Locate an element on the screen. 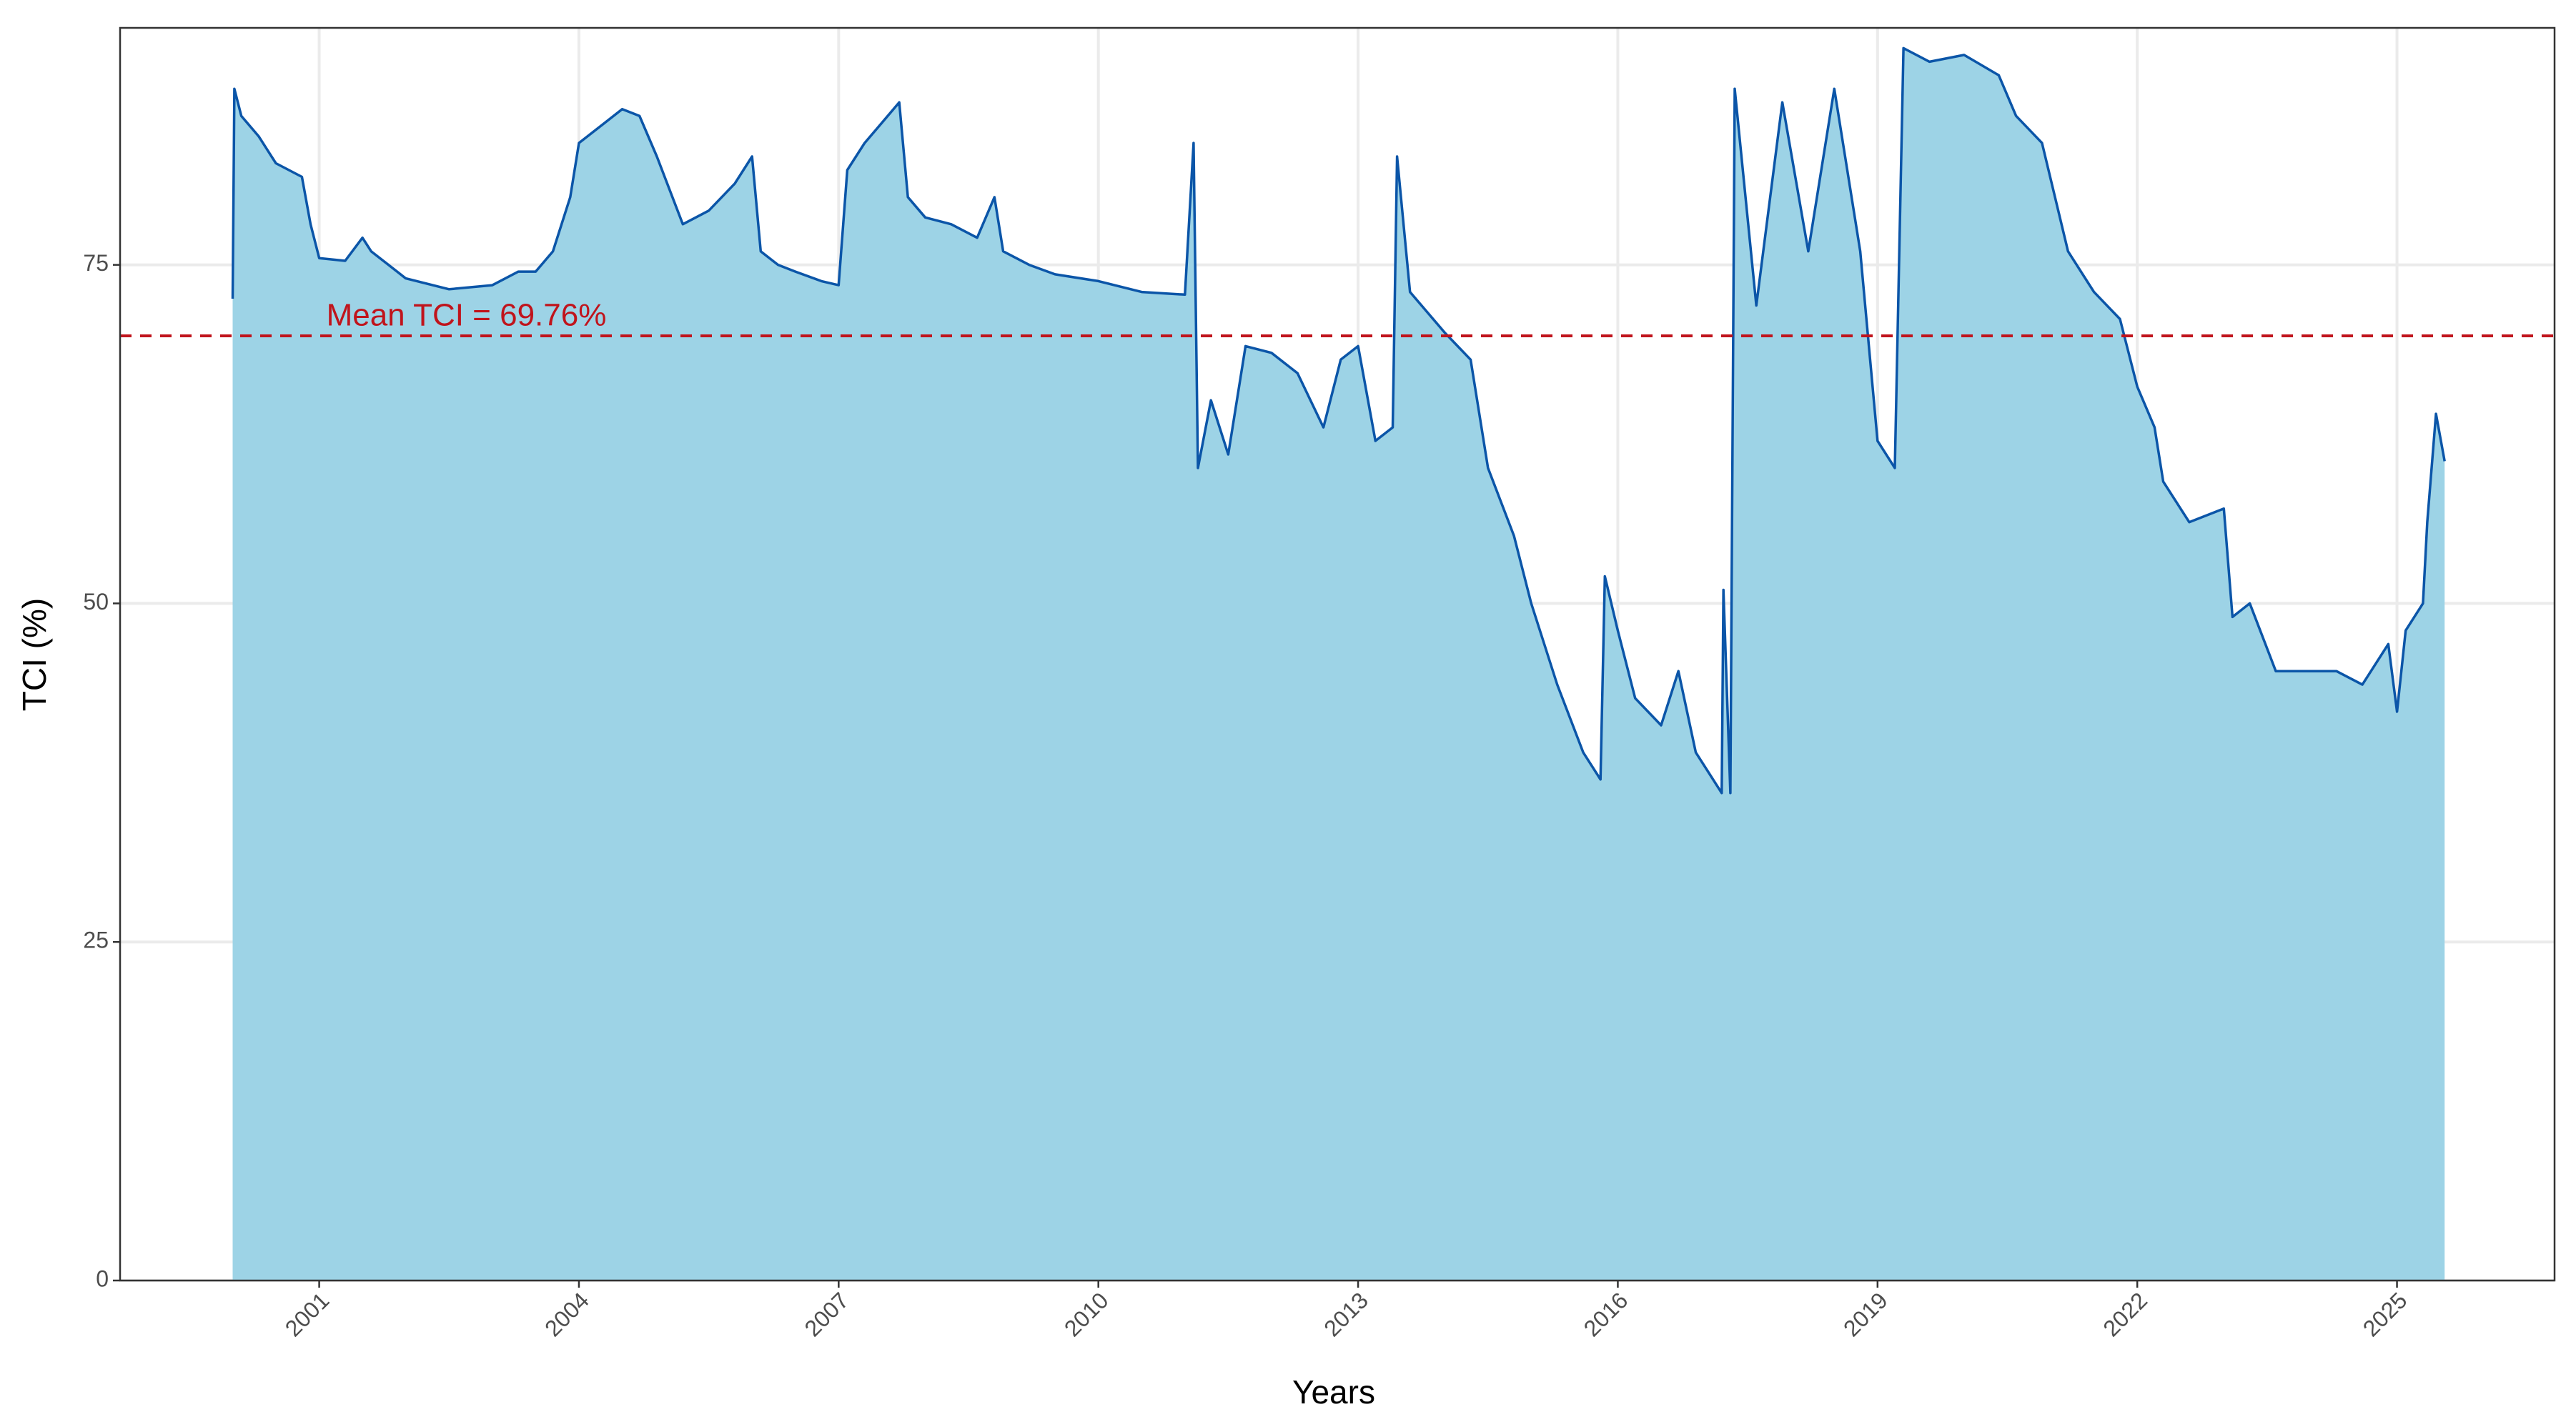  x-tick-label: 2007 is located at coordinates (826, 1314).